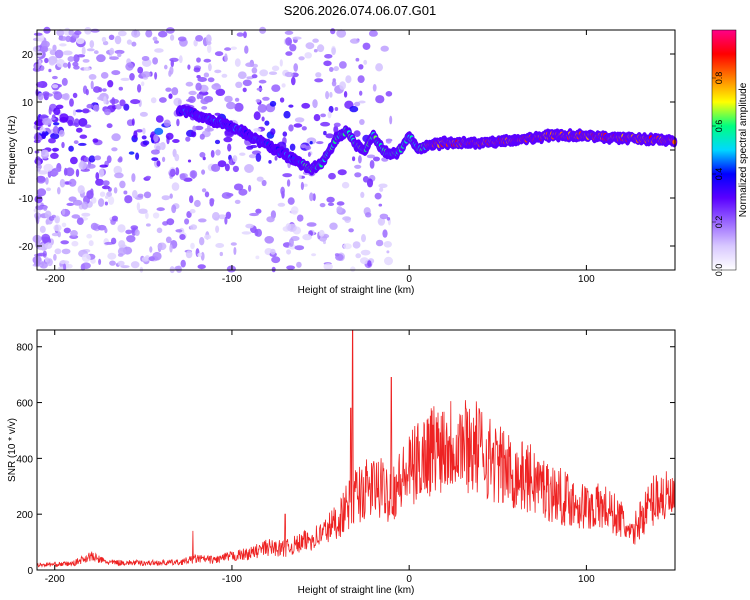 The height and width of the screenshot is (600, 750). I want to click on snr-y-tick-label: 400, so click(24, 459).